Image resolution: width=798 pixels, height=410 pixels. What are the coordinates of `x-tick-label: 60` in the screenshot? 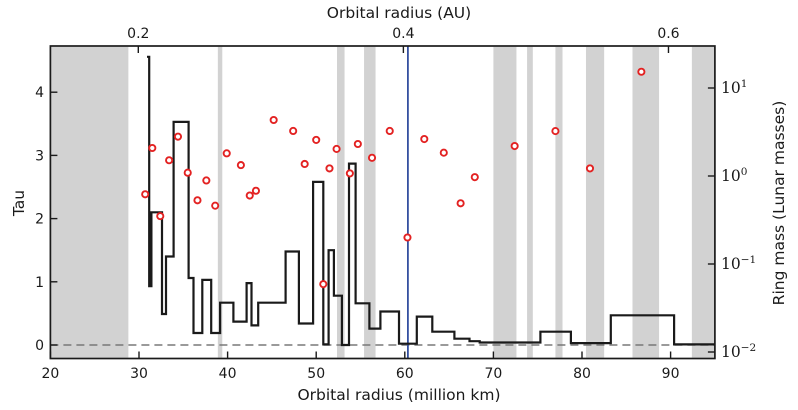 It's located at (405, 374).